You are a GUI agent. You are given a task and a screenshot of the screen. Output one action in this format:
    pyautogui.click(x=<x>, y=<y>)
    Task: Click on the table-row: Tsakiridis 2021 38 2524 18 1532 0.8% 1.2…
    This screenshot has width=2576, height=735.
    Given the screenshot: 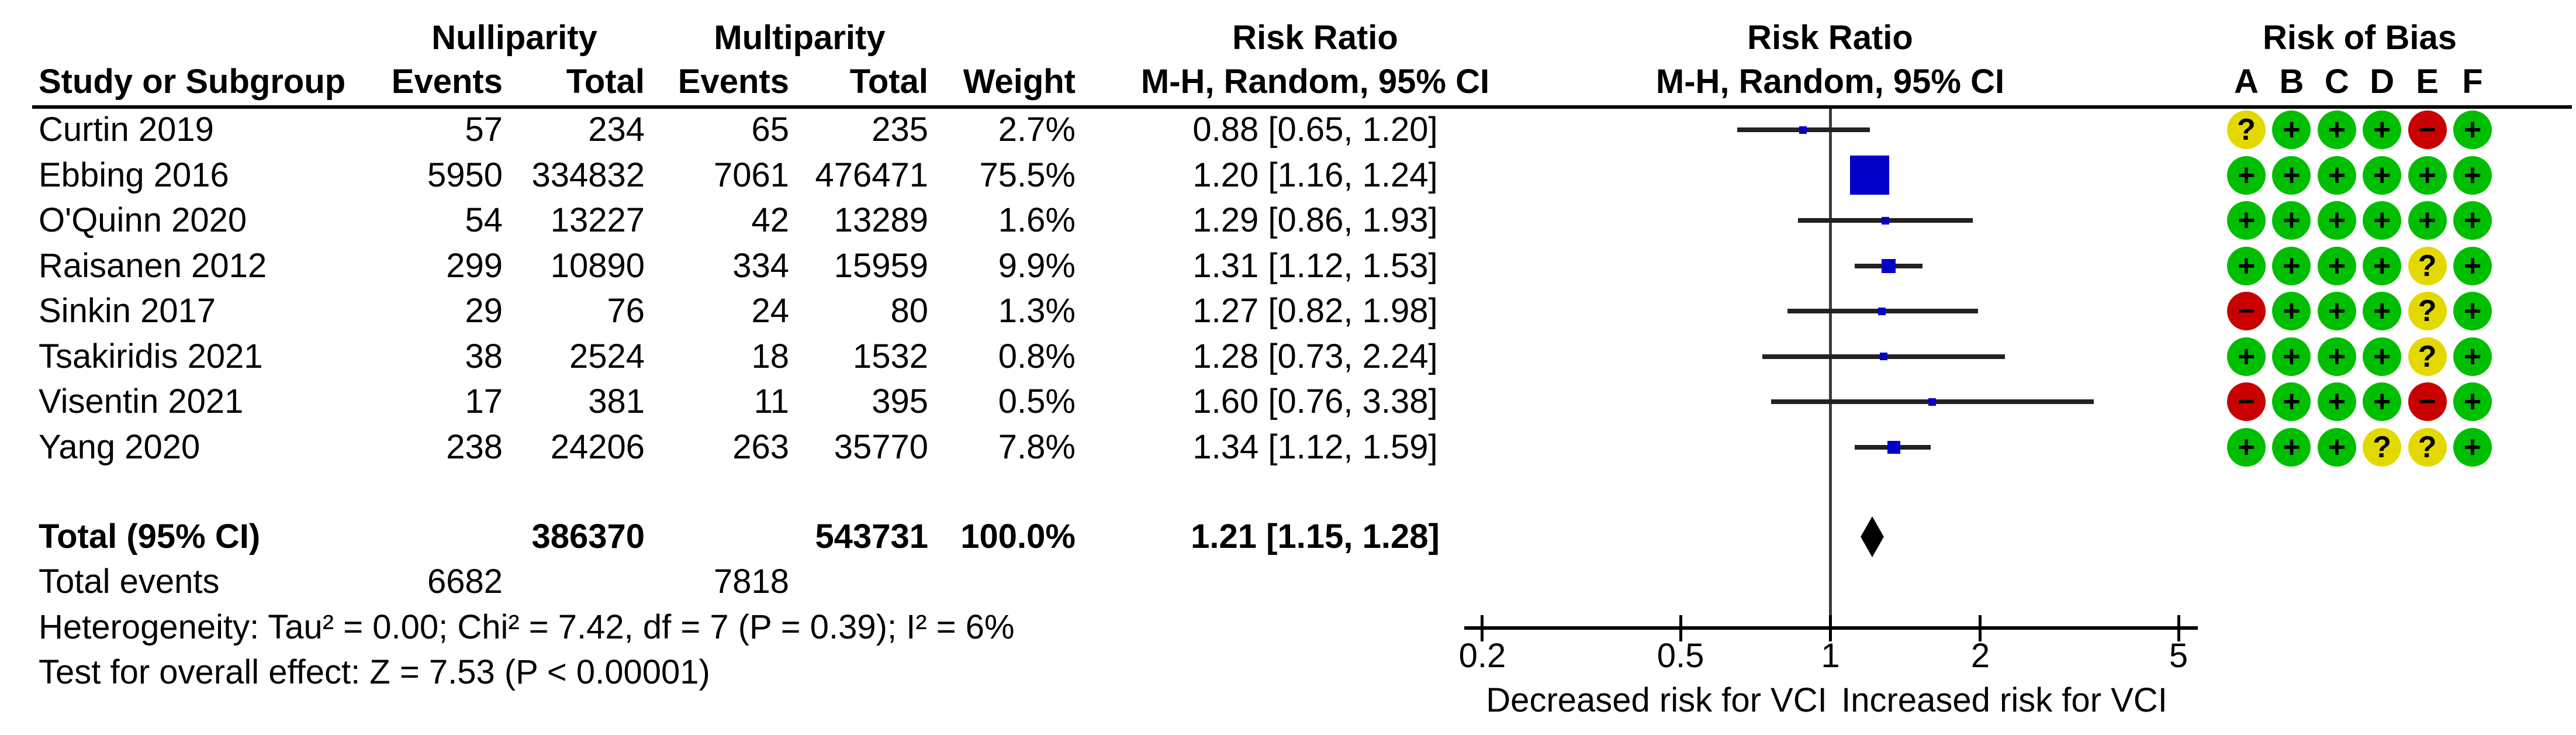 What is the action you would take?
    pyautogui.click(x=1288, y=356)
    